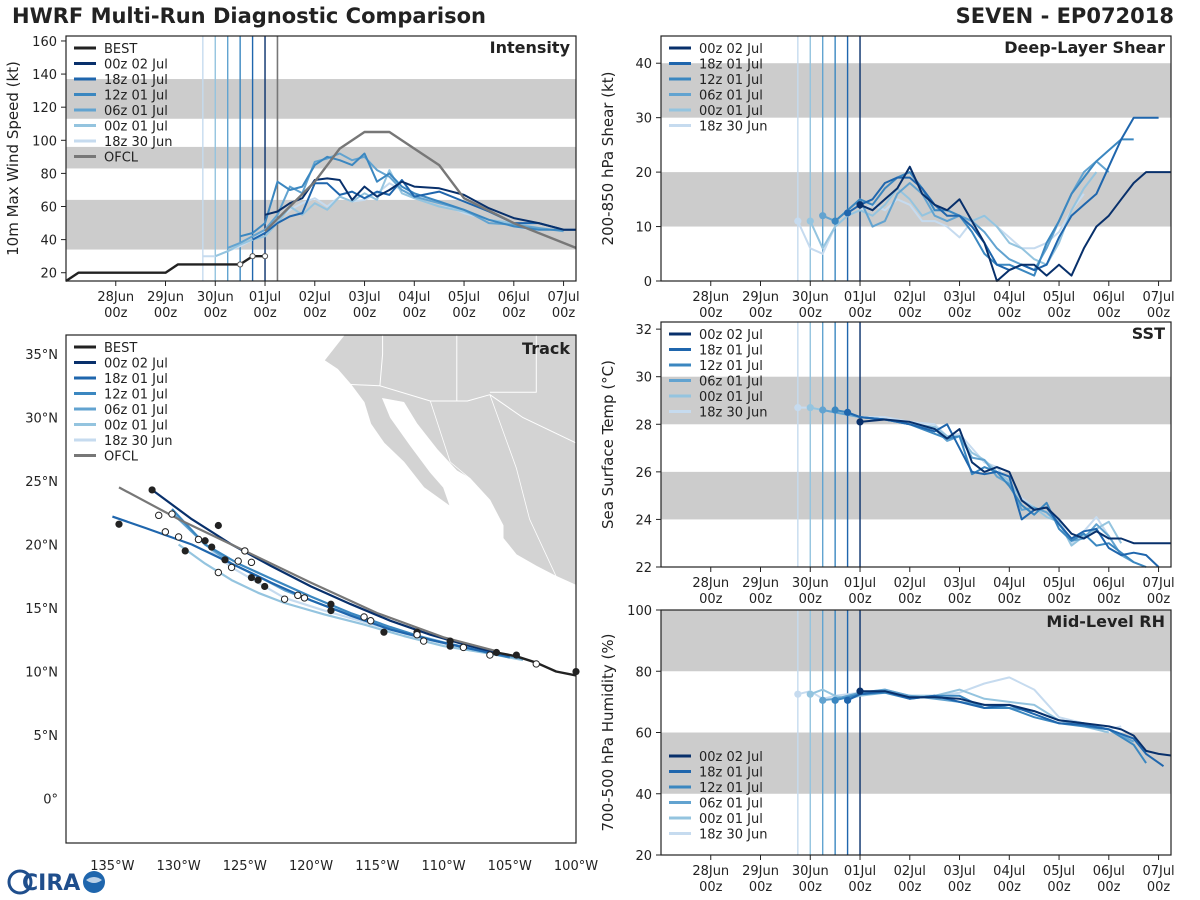  I want to click on legend-label: 00z 01 Jul, so click(731, 819).